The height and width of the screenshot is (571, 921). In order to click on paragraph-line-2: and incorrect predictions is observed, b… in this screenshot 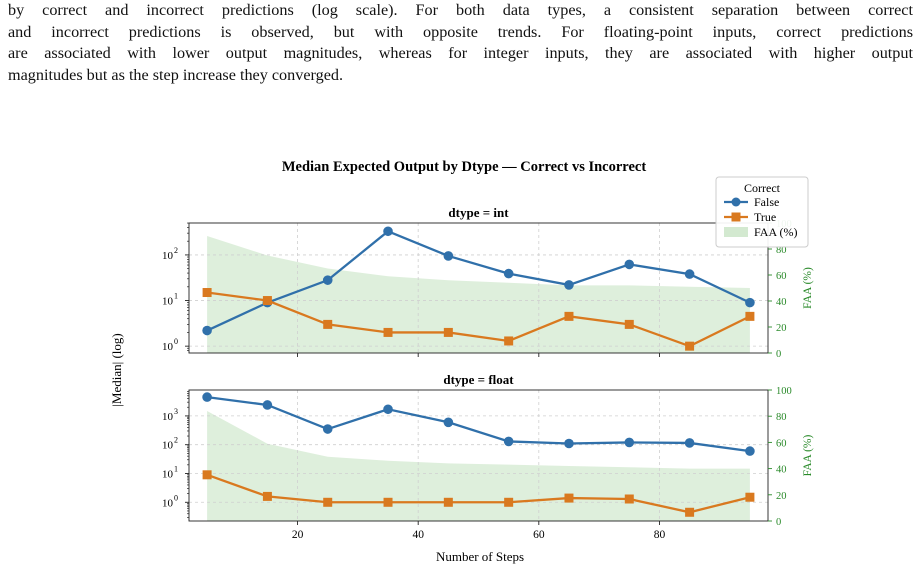, I will do `click(460, 31)`.